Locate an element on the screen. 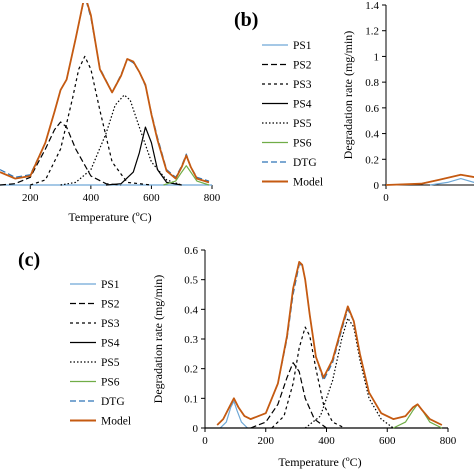 The width and height of the screenshot is (474, 474). panel-c-legend-label-ps2: PS2 is located at coordinates (110, 305).